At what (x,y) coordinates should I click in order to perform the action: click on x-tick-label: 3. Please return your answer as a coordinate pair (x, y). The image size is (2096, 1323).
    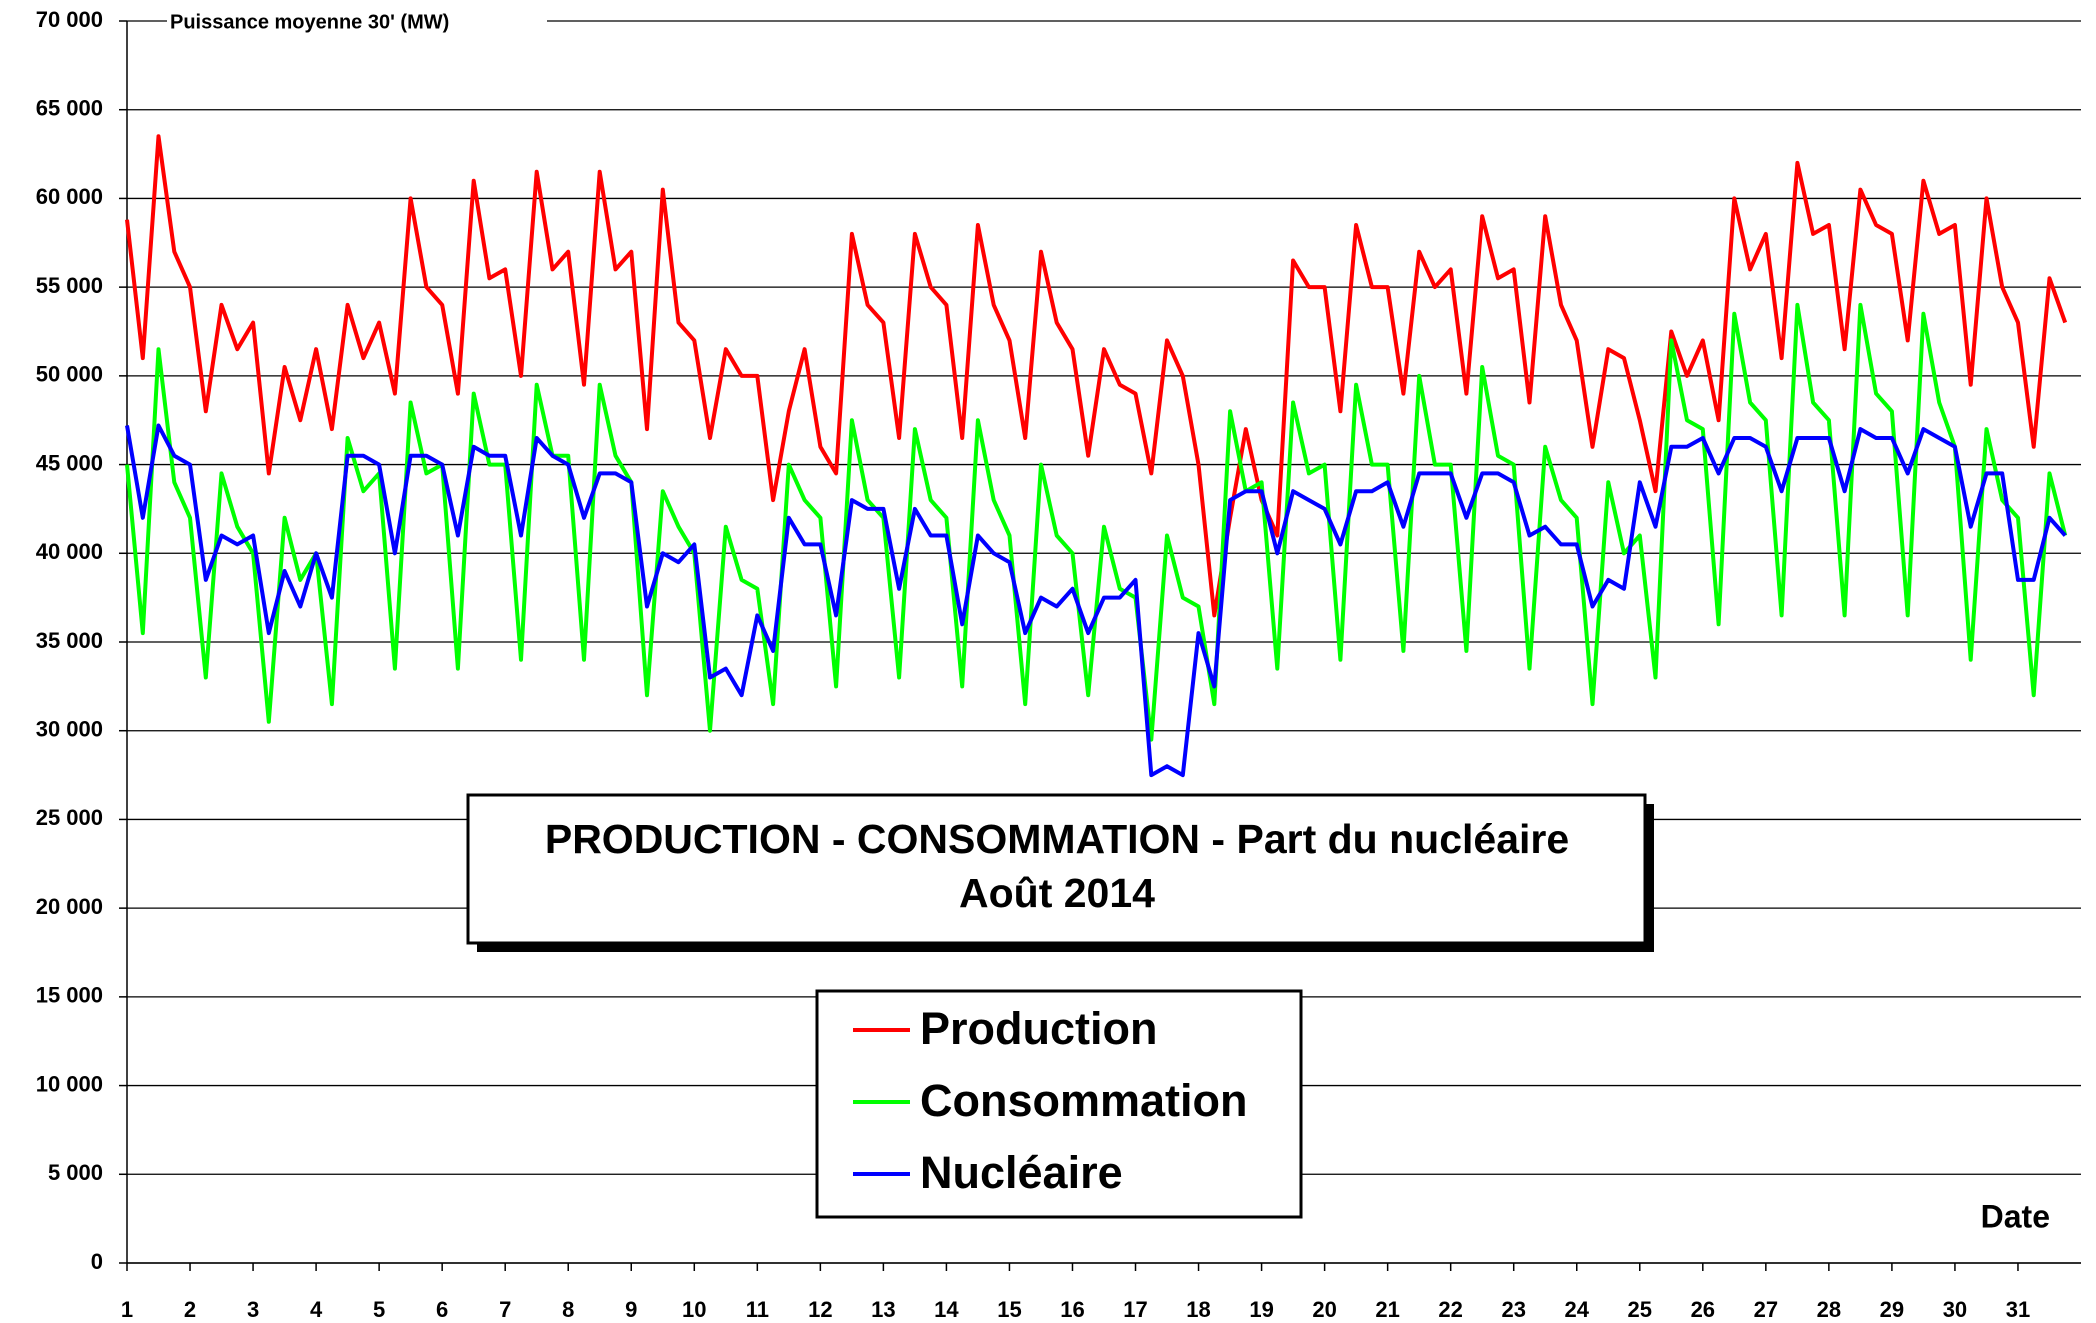
    Looking at the image, I should click on (253, 1309).